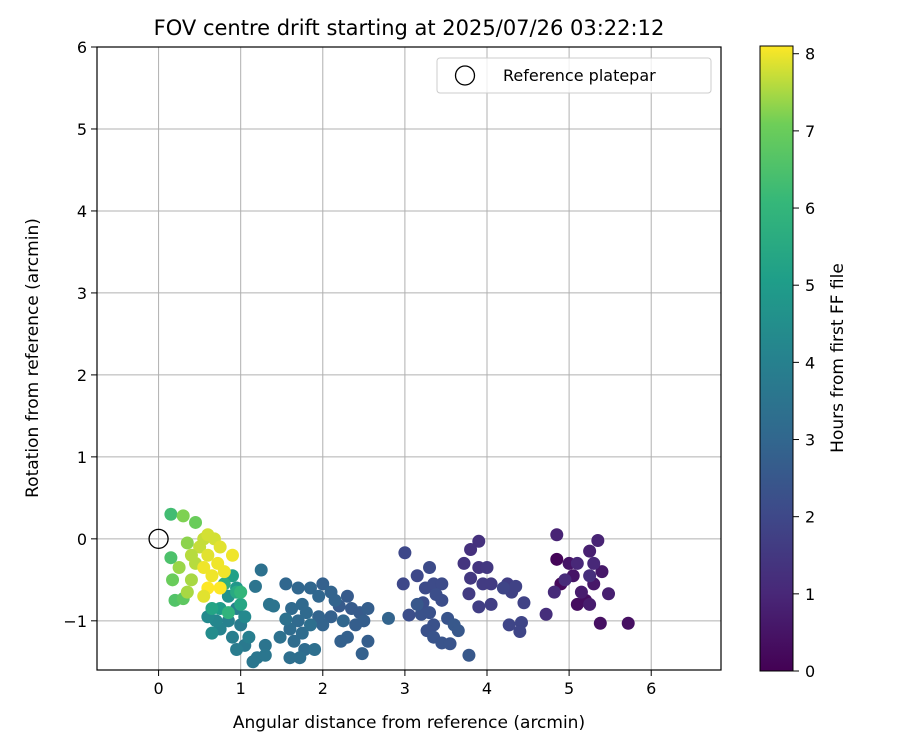  What do you see at coordinates (82, 375) in the screenshot?
I see `y-tick-label: 2` at bounding box center [82, 375].